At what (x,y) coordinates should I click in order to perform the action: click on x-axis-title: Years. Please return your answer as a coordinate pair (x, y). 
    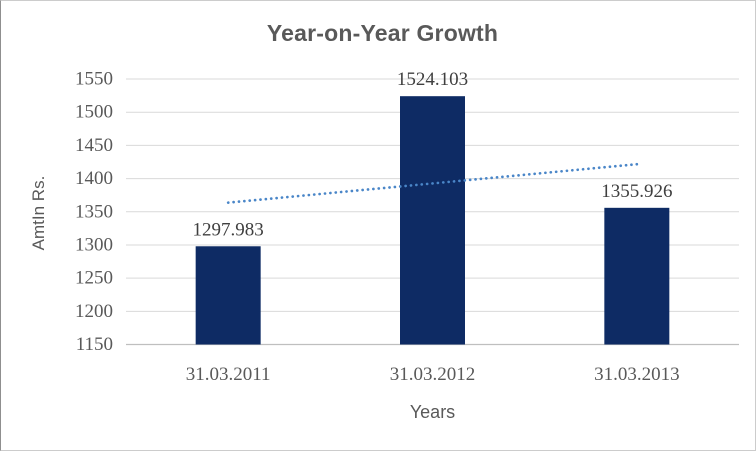
    Looking at the image, I should click on (432, 412).